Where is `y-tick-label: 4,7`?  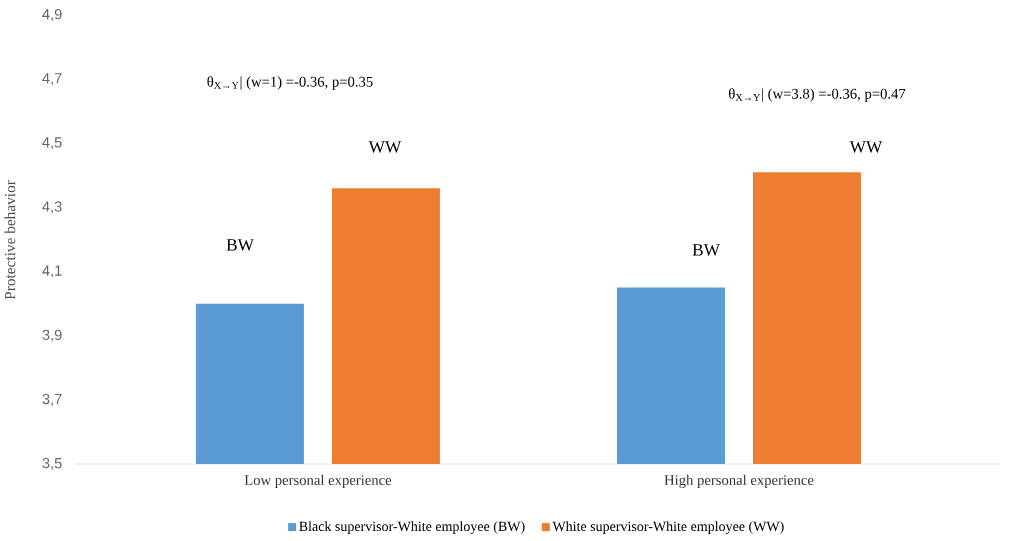 y-tick-label: 4,7 is located at coordinates (52, 79).